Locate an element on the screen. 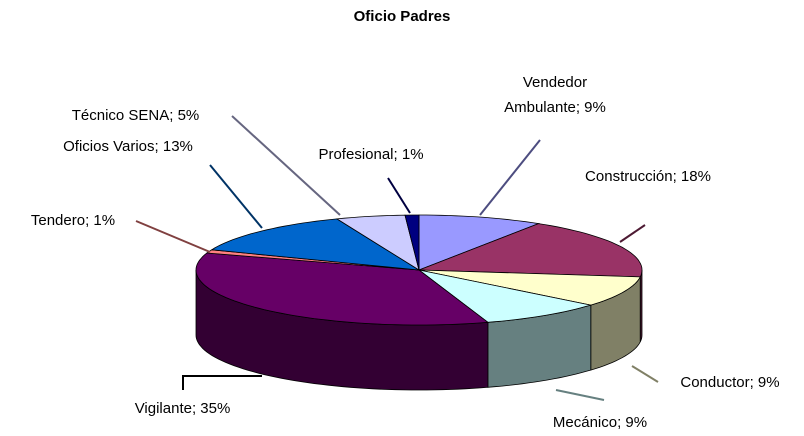 The width and height of the screenshot is (804, 436). data-label: Mecánico; 9% is located at coordinates (600, 422).